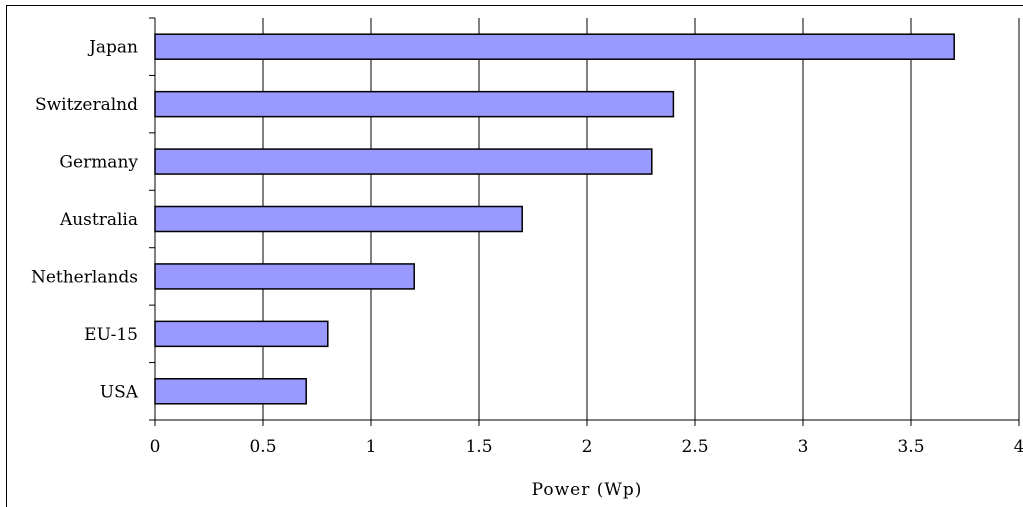 Image resolution: width=1023 pixels, height=507 pixels. Describe the element at coordinates (371, 447) in the screenshot. I see `x-tick-label: 1` at that location.